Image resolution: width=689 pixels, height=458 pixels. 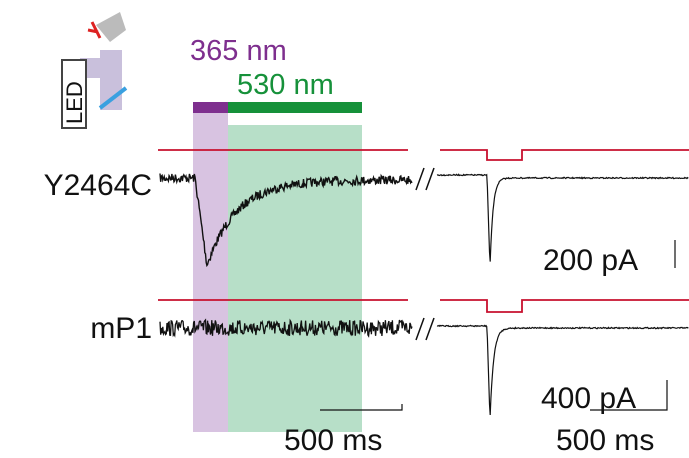 I want to click on light-path, so click(x=100, y=68).